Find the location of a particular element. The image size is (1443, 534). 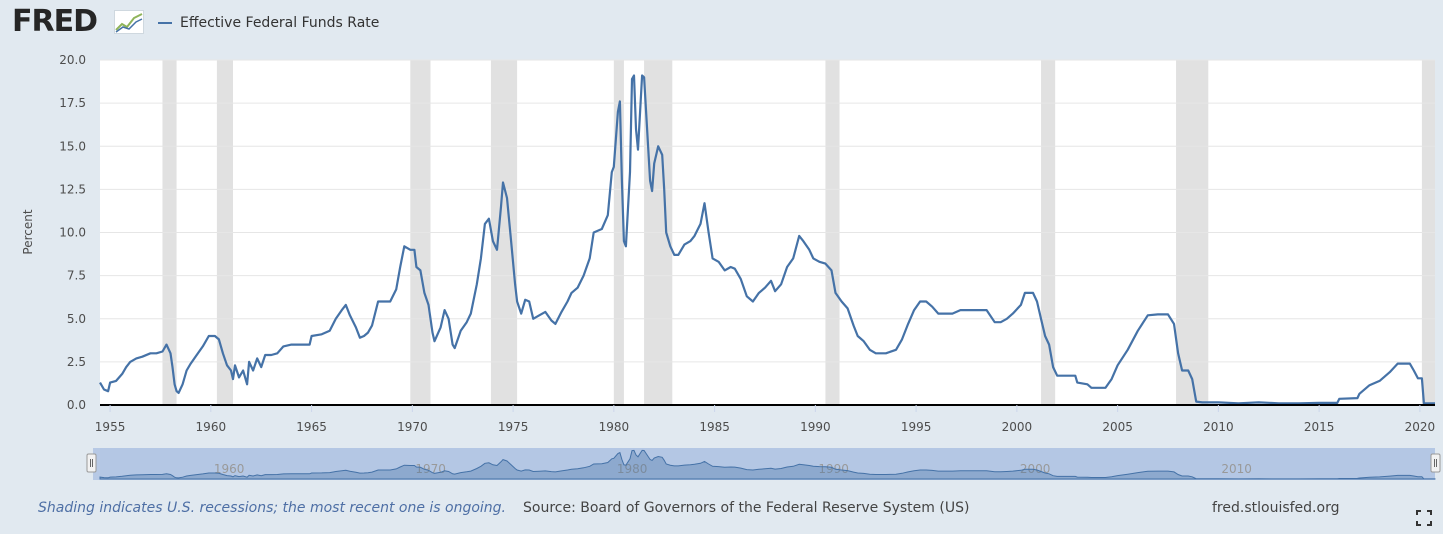

navigator-selection is located at coordinates (764, 464).